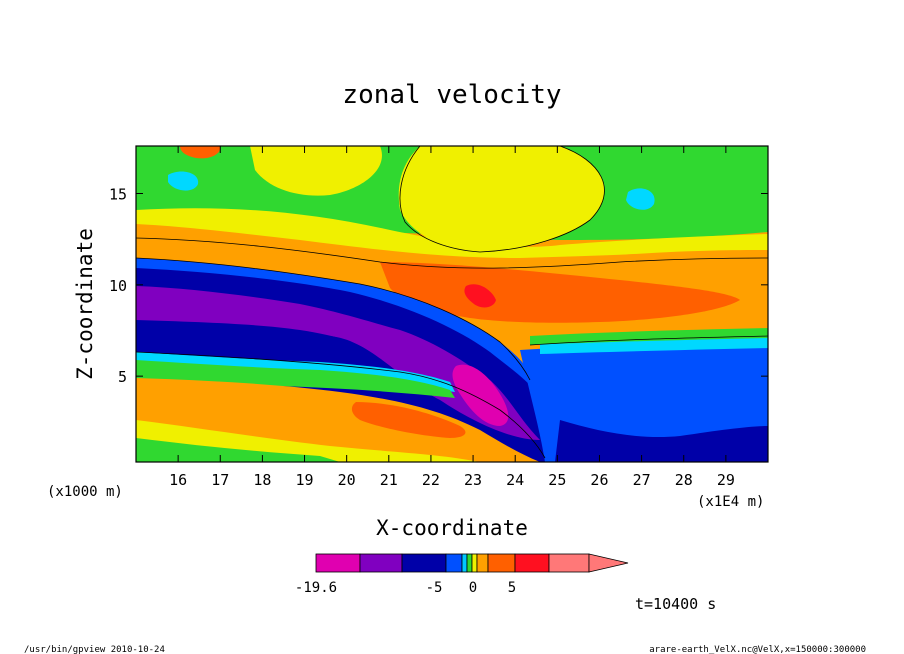 The image size is (904, 654). Describe the element at coordinates (473, 588) in the screenshot. I see `colorbar-tick-label: 0` at that location.